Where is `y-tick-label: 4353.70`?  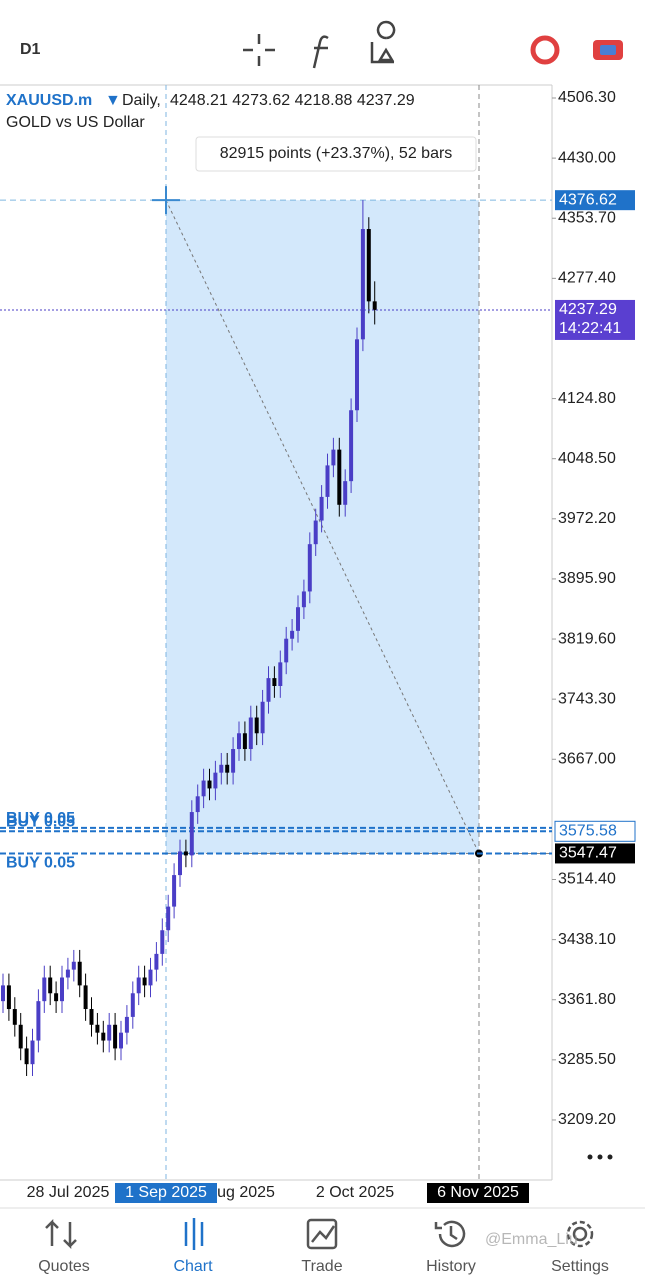 y-tick-label: 4353.70 is located at coordinates (587, 217).